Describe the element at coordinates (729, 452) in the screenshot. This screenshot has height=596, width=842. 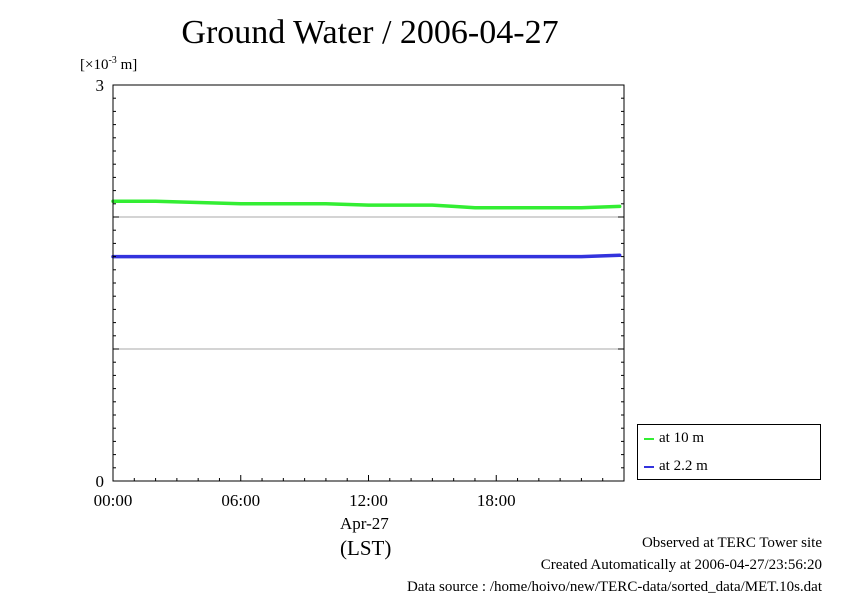
I see `legend: at 10 m at 2.2 m` at that location.